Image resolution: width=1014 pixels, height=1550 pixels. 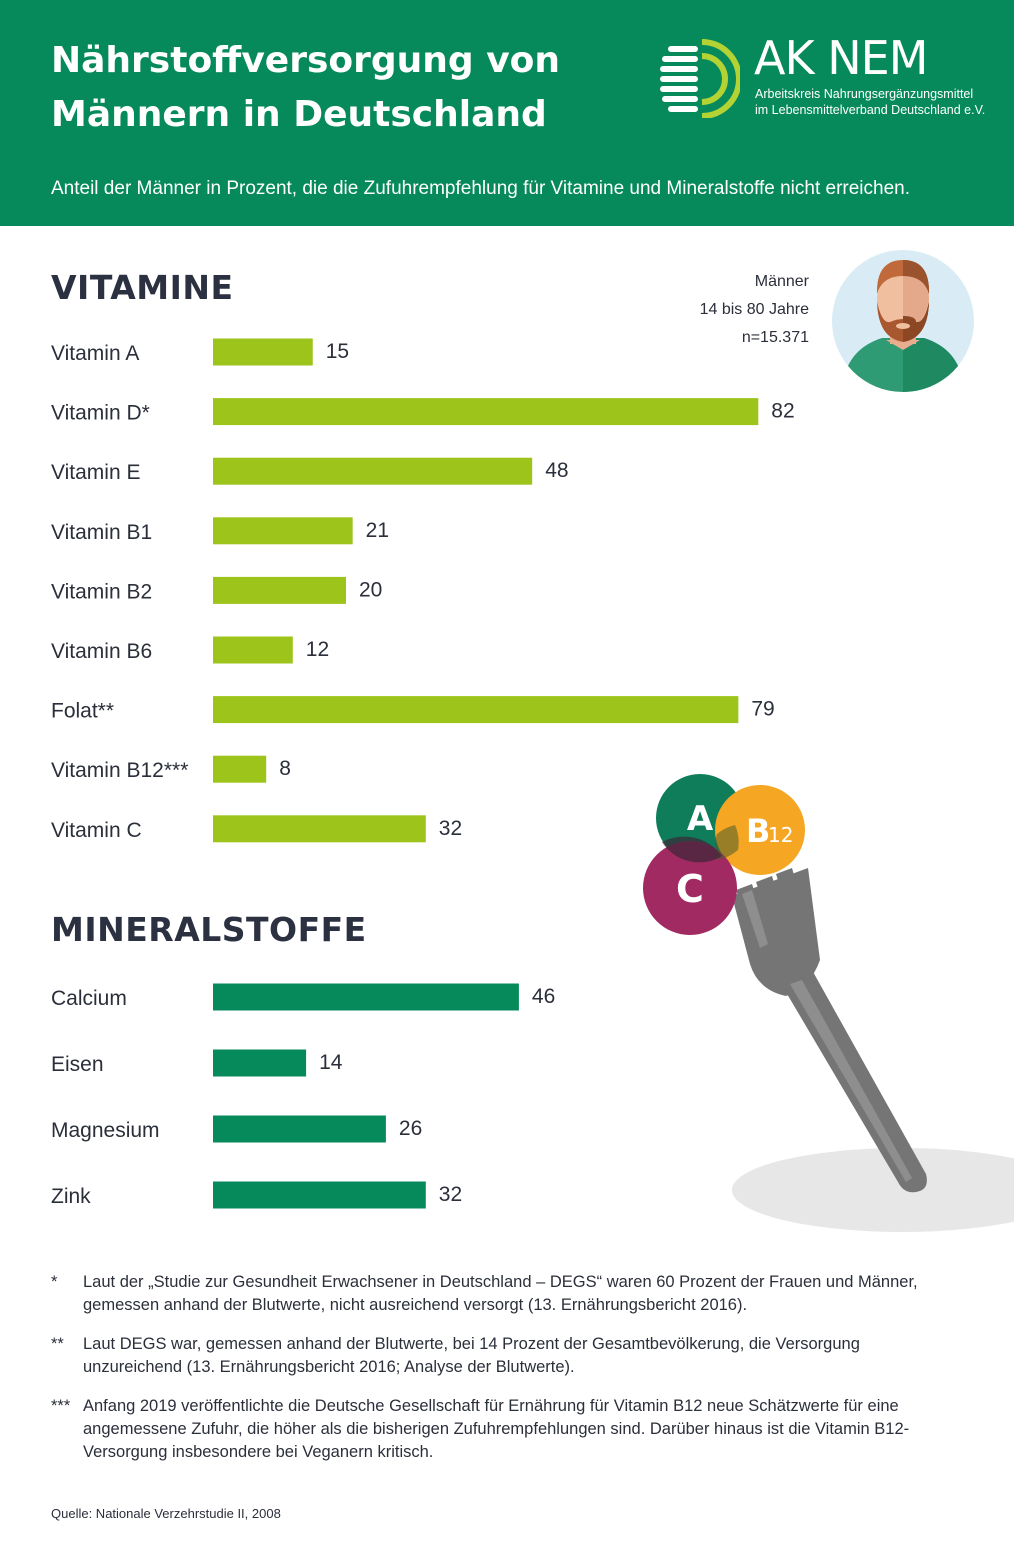 What do you see at coordinates (543, 996) in the screenshot?
I see `mineral-value-label: 46` at bounding box center [543, 996].